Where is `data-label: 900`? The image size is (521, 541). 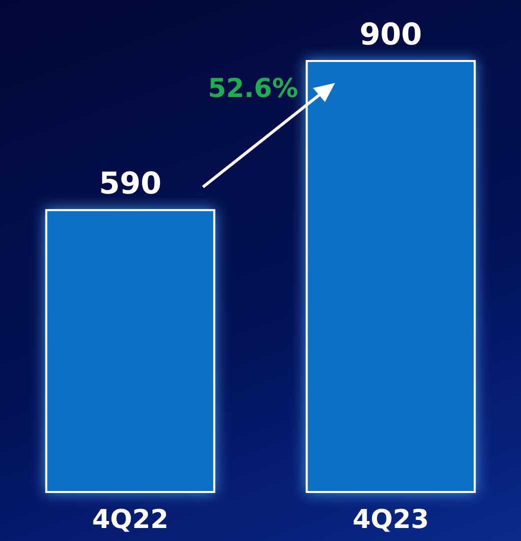 data-label: 900 is located at coordinates (390, 35).